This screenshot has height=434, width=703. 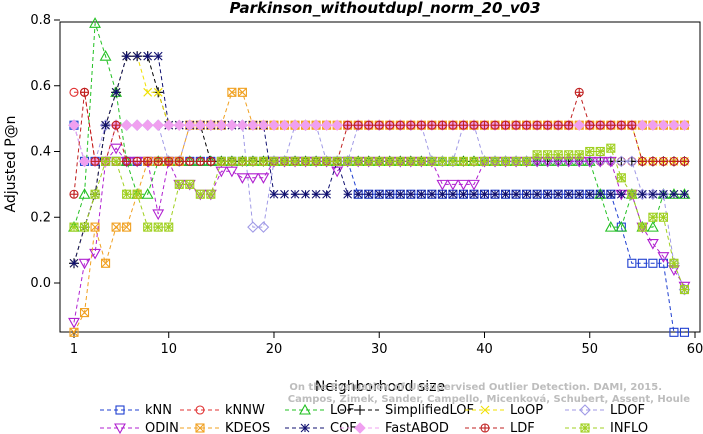 I want to click on x-tick-label: 30, so click(x=379, y=349).